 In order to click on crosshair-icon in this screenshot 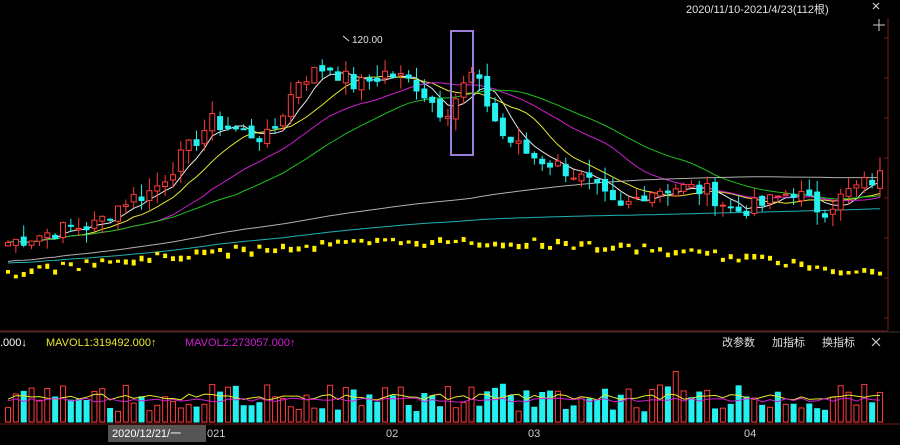, I will do `click(879, 25)`.